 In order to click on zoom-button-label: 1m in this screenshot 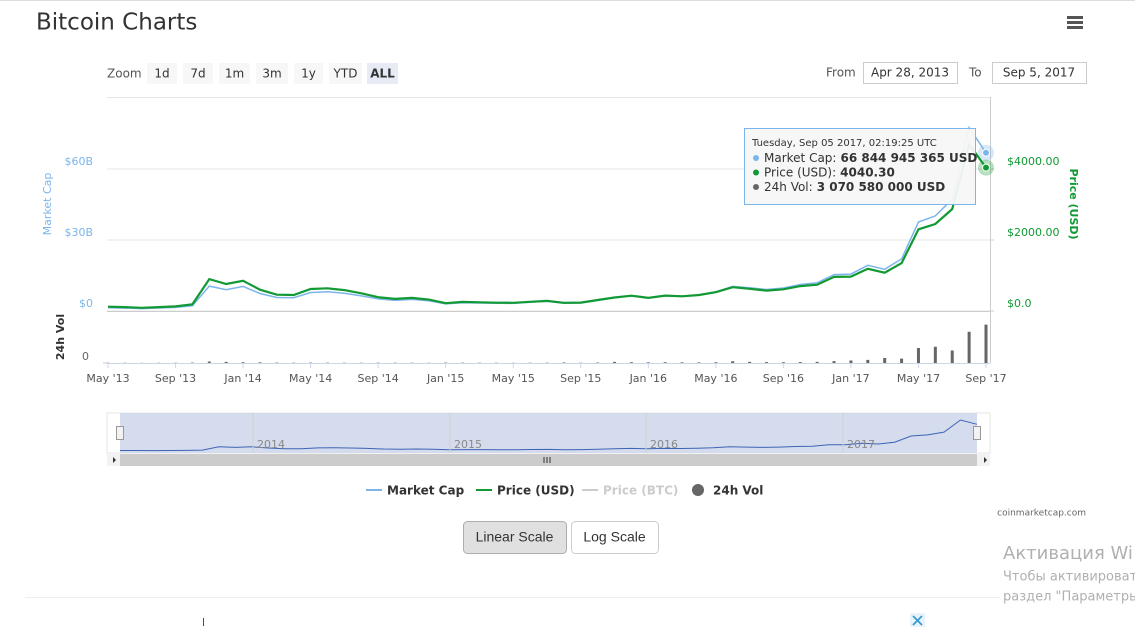, I will do `click(234, 74)`.